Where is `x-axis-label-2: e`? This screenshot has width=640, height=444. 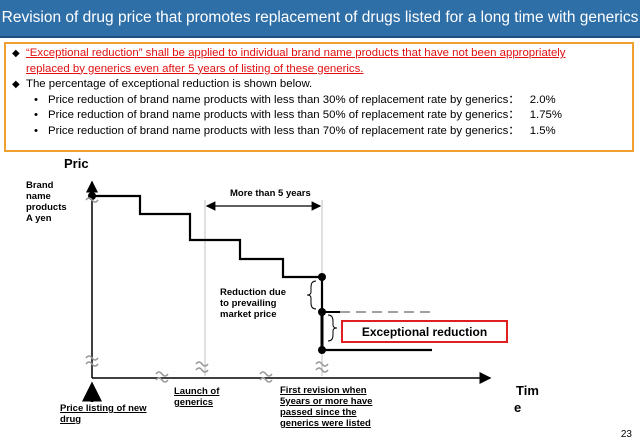 x-axis-label-2: e is located at coordinates (518, 407).